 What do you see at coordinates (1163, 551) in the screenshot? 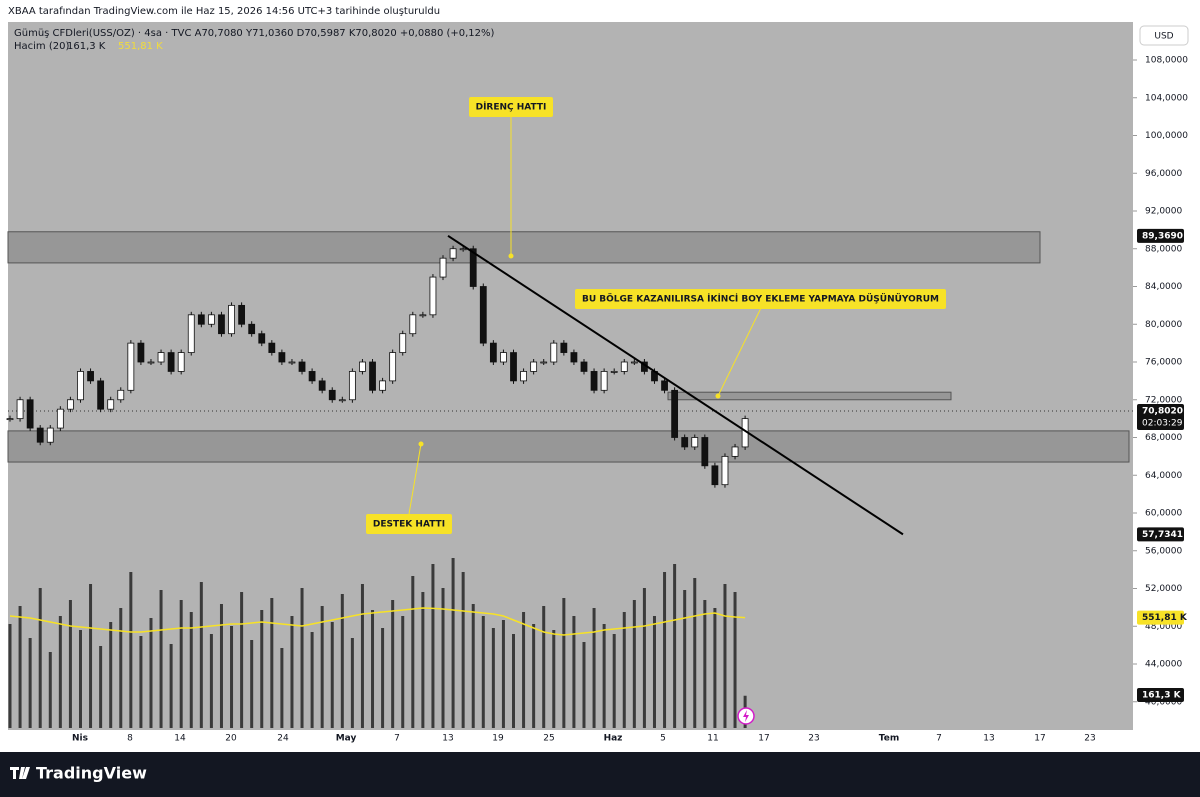
I see `y-tick-label: 56,0000` at bounding box center [1163, 551].